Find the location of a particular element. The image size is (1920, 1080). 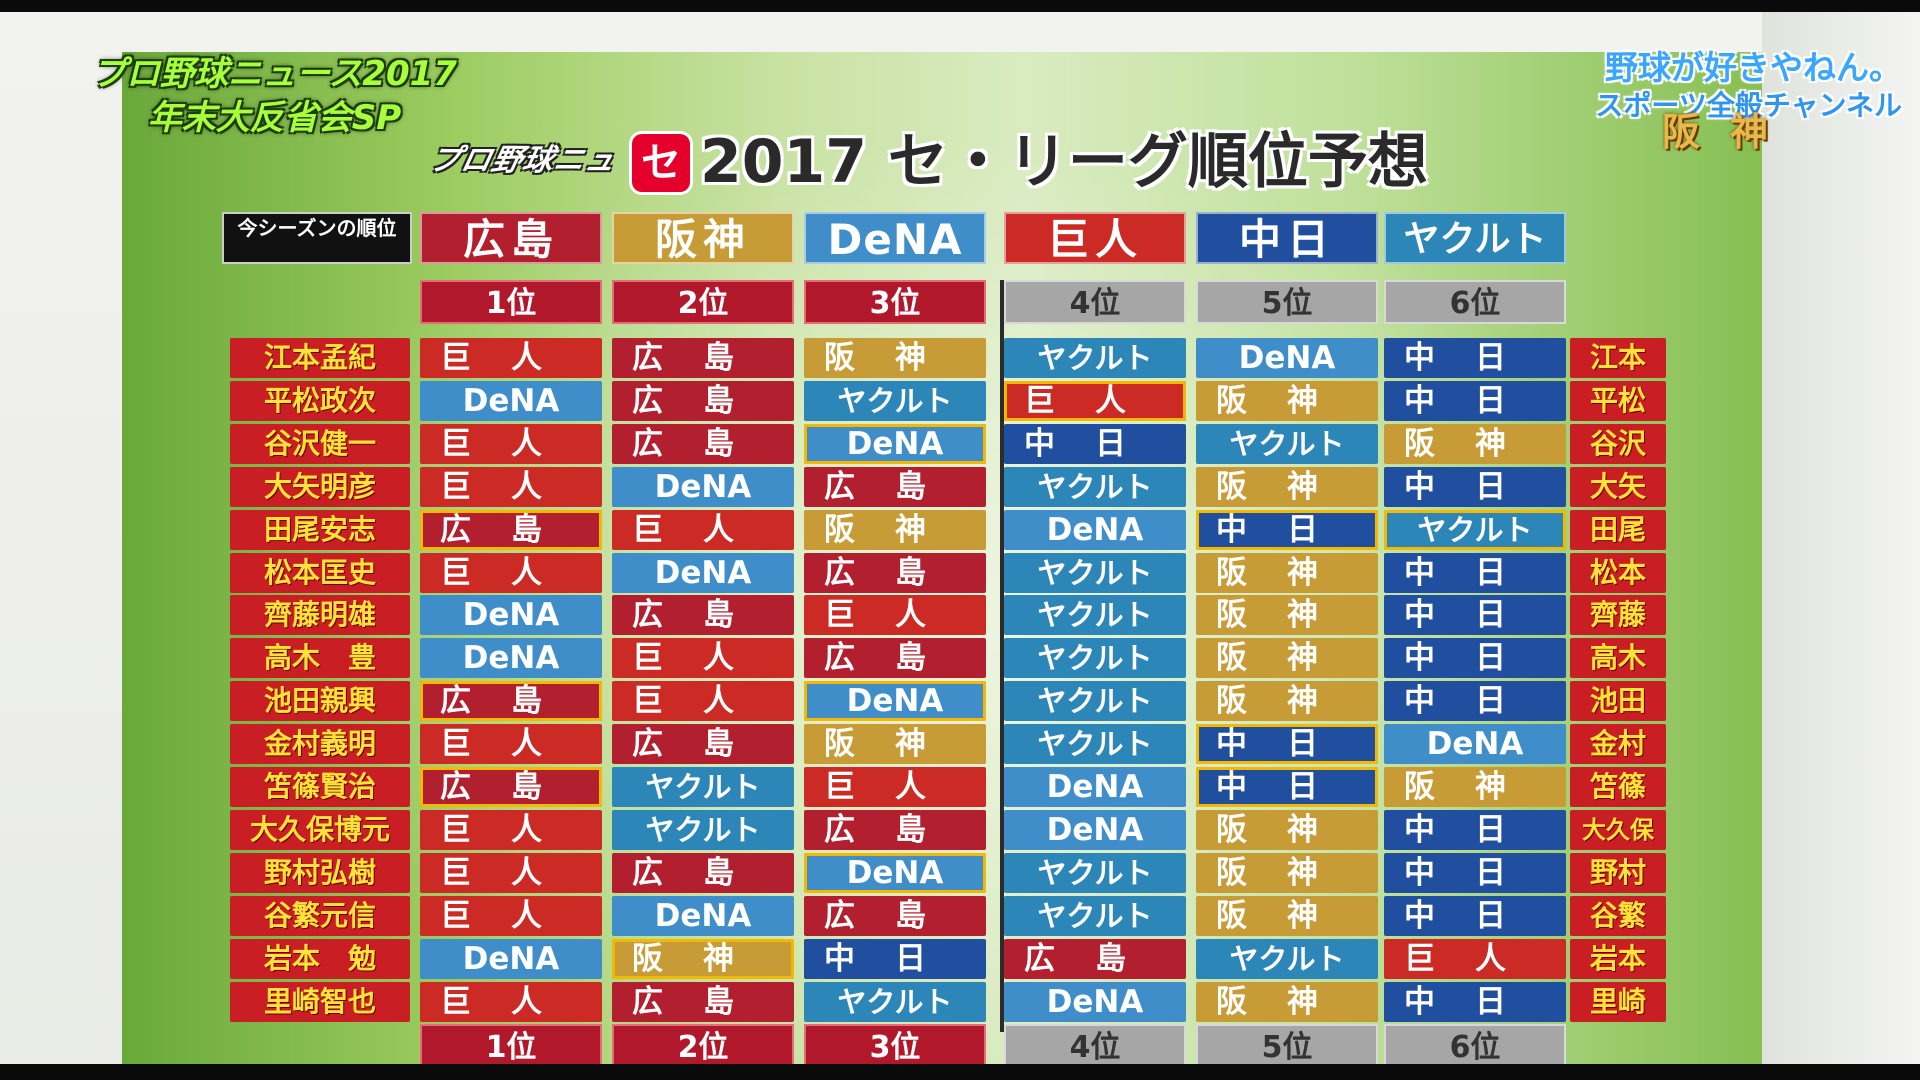

pundit-short-name: 池田 is located at coordinates (1618, 701).